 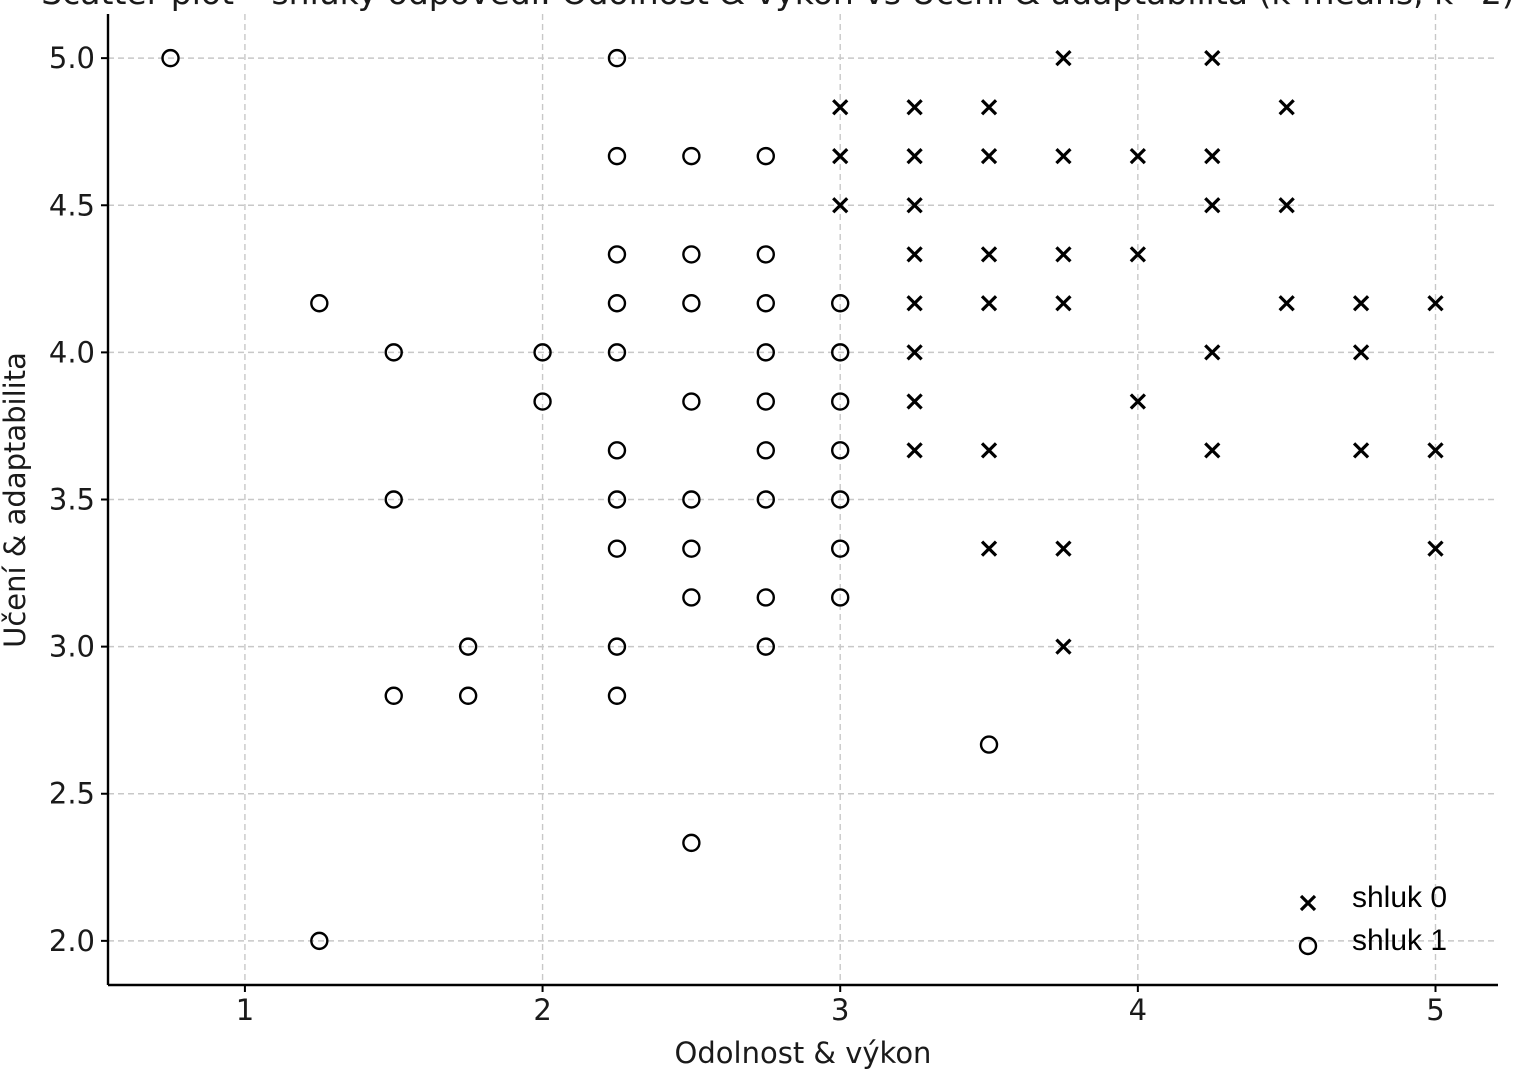 What do you see at coordinates (1399, 897) in the screenshot?
I see `legend-label: shluk 0` at bounding box center [1399, 897].